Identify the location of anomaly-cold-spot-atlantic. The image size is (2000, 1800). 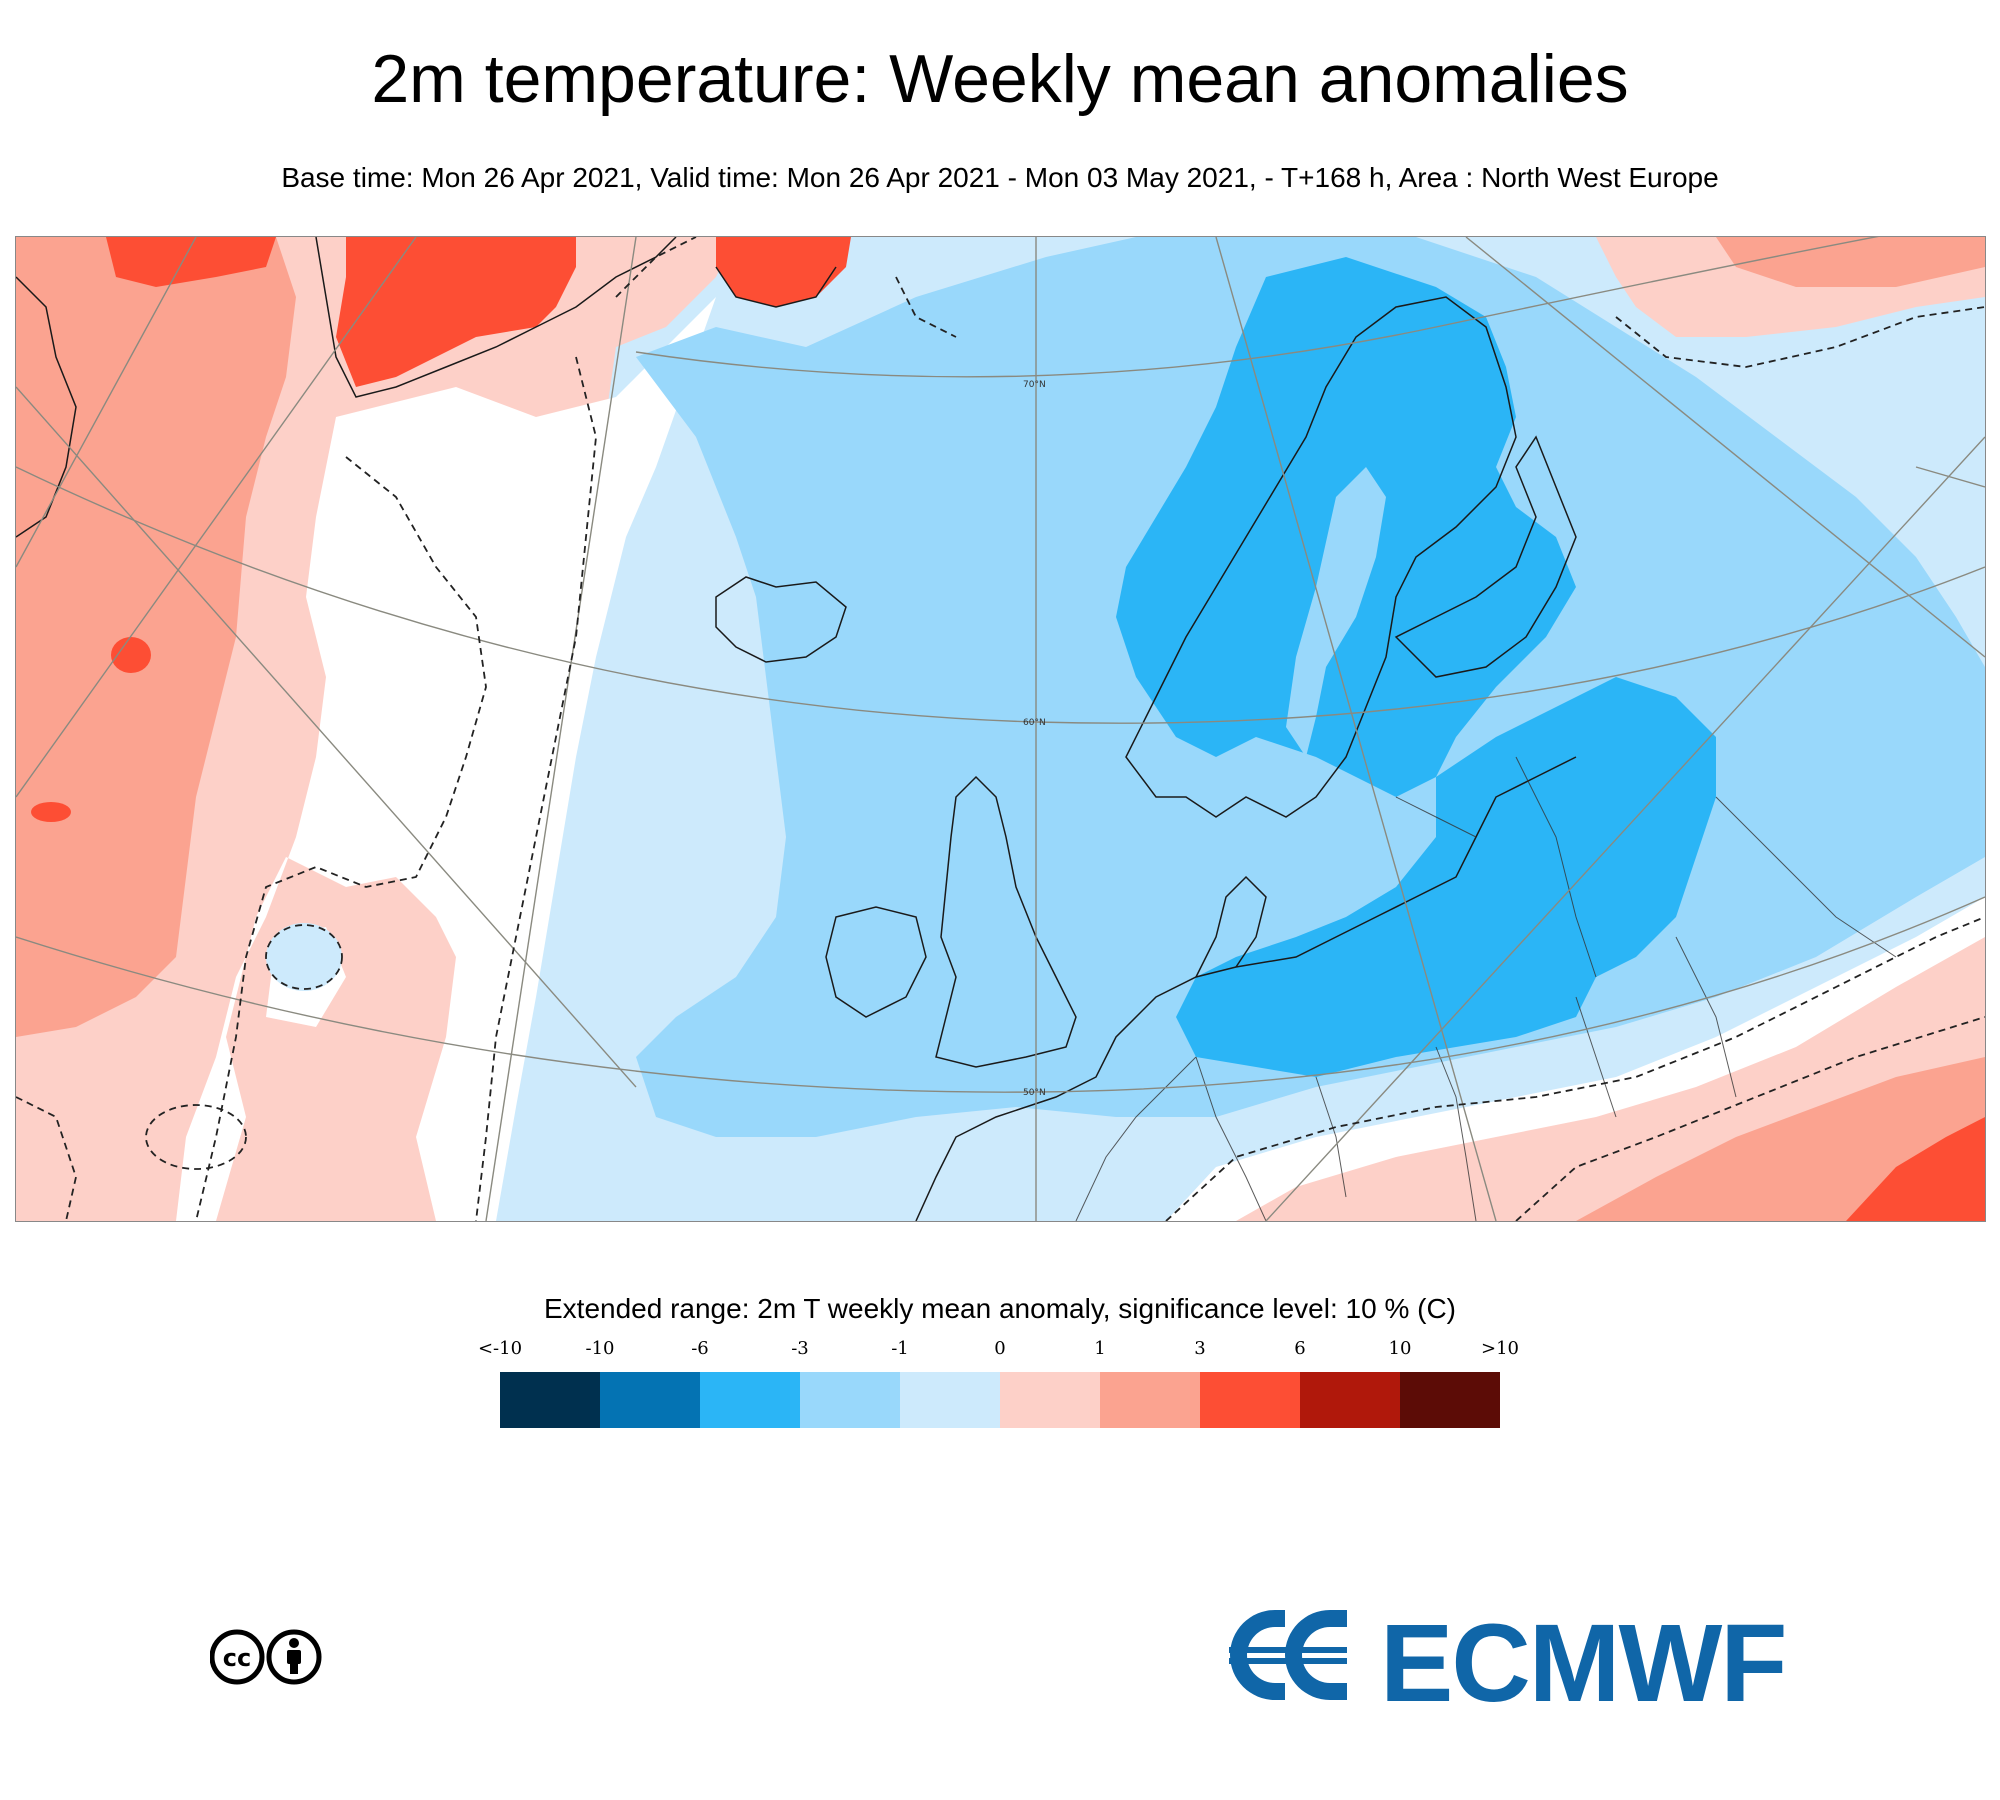
(304, 957).